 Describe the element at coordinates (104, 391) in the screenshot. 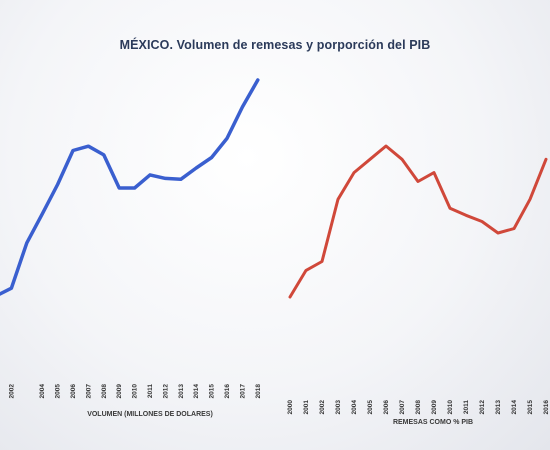

I see `volume-tick-label: 2008` at that location.